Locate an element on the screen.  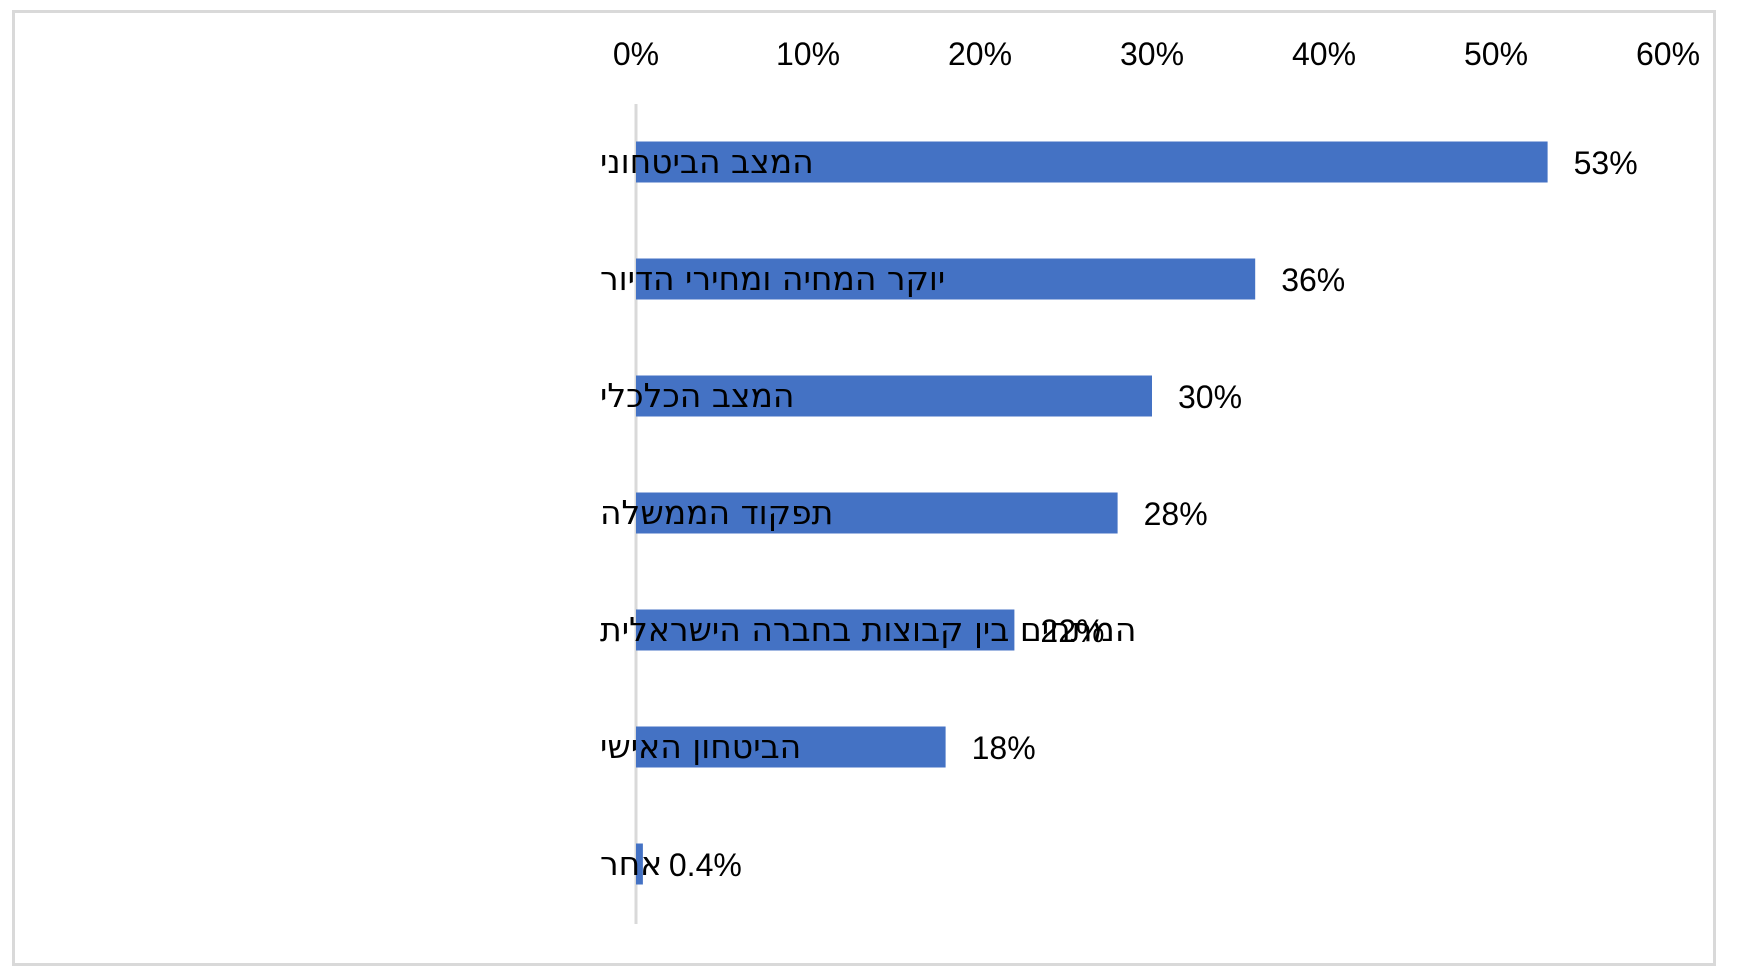
x-tick-label: 0% is located at coordinates (636, 54).